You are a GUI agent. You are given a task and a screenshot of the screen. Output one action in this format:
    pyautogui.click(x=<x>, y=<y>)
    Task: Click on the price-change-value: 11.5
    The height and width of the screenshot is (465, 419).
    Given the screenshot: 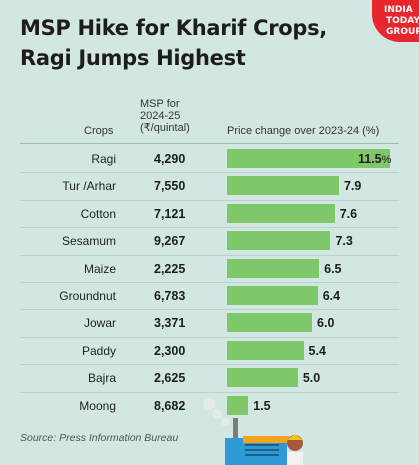 What is the action you would take?
    pyautogui.click(x=370, y=159)
    